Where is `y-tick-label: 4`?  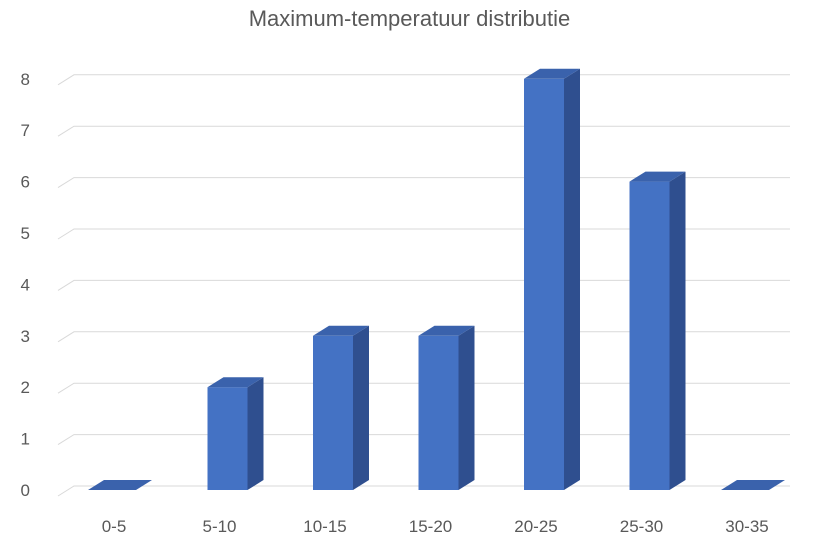 y-tick-label: 4 is located at coordinates (25, 284).